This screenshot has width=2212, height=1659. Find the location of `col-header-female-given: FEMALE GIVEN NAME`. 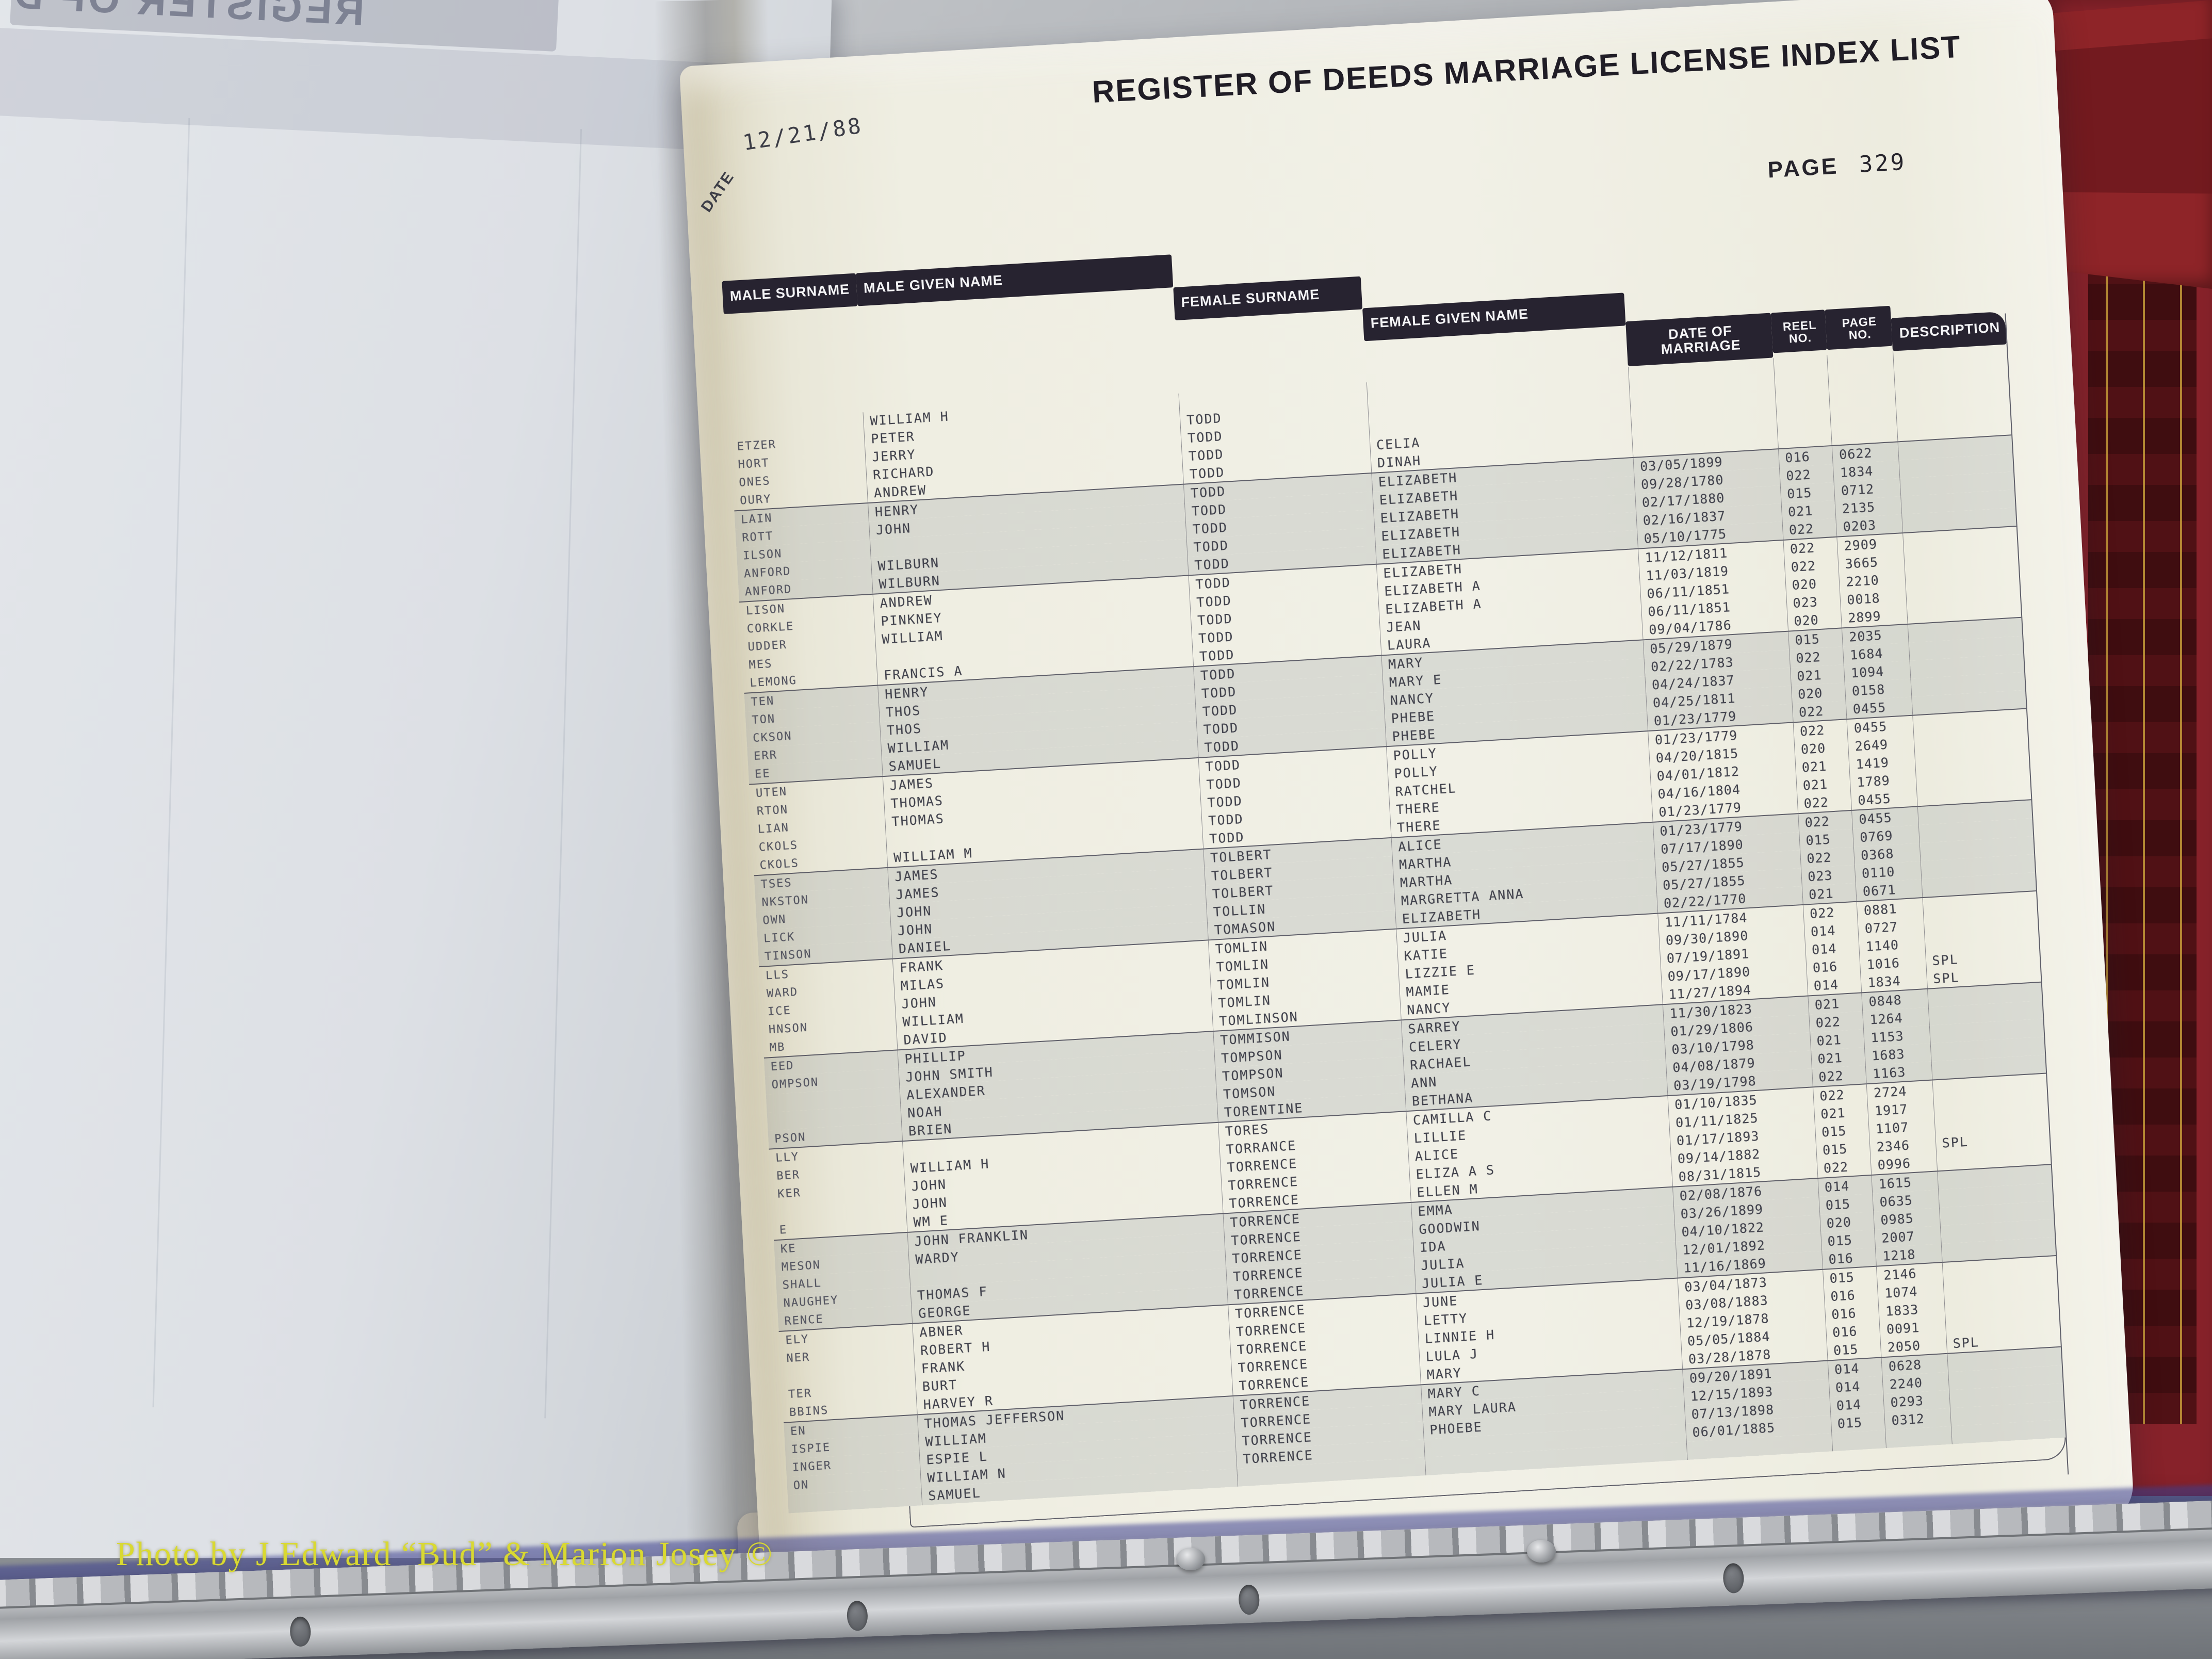

col-header-female-given: FEMALE GIVEN NAME is located at coordinates (1494, 316).